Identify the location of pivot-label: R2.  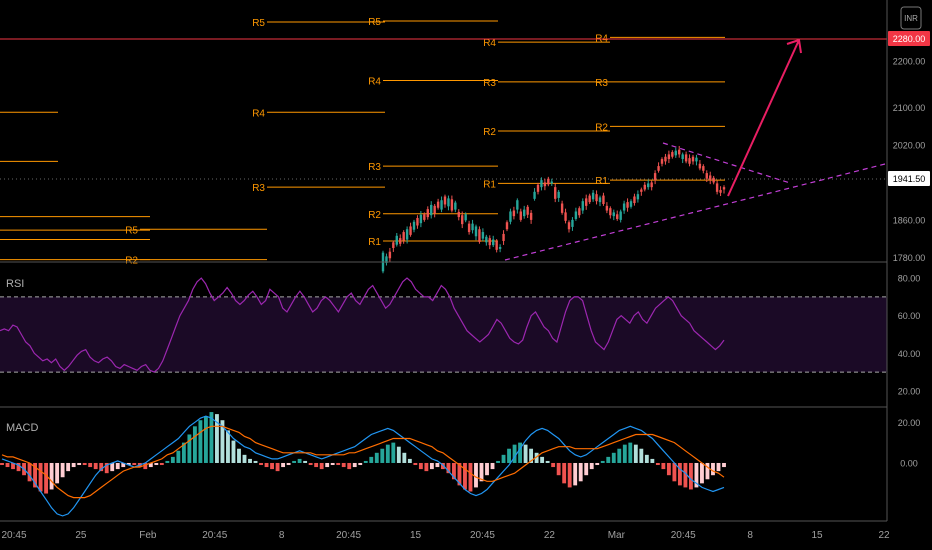
(131, 261).